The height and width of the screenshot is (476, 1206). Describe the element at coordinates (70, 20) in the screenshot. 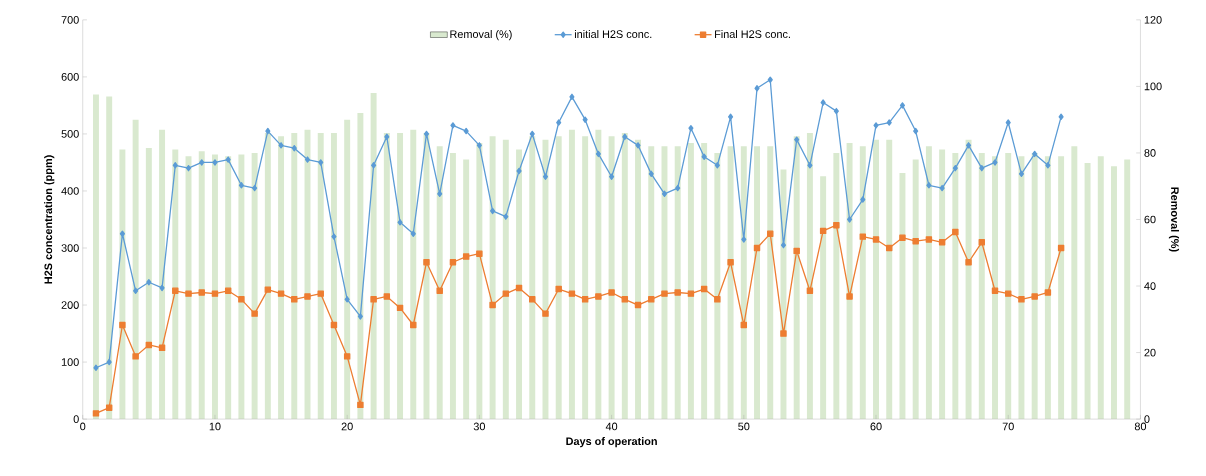

I see `y-tick-label: 700` at that location.